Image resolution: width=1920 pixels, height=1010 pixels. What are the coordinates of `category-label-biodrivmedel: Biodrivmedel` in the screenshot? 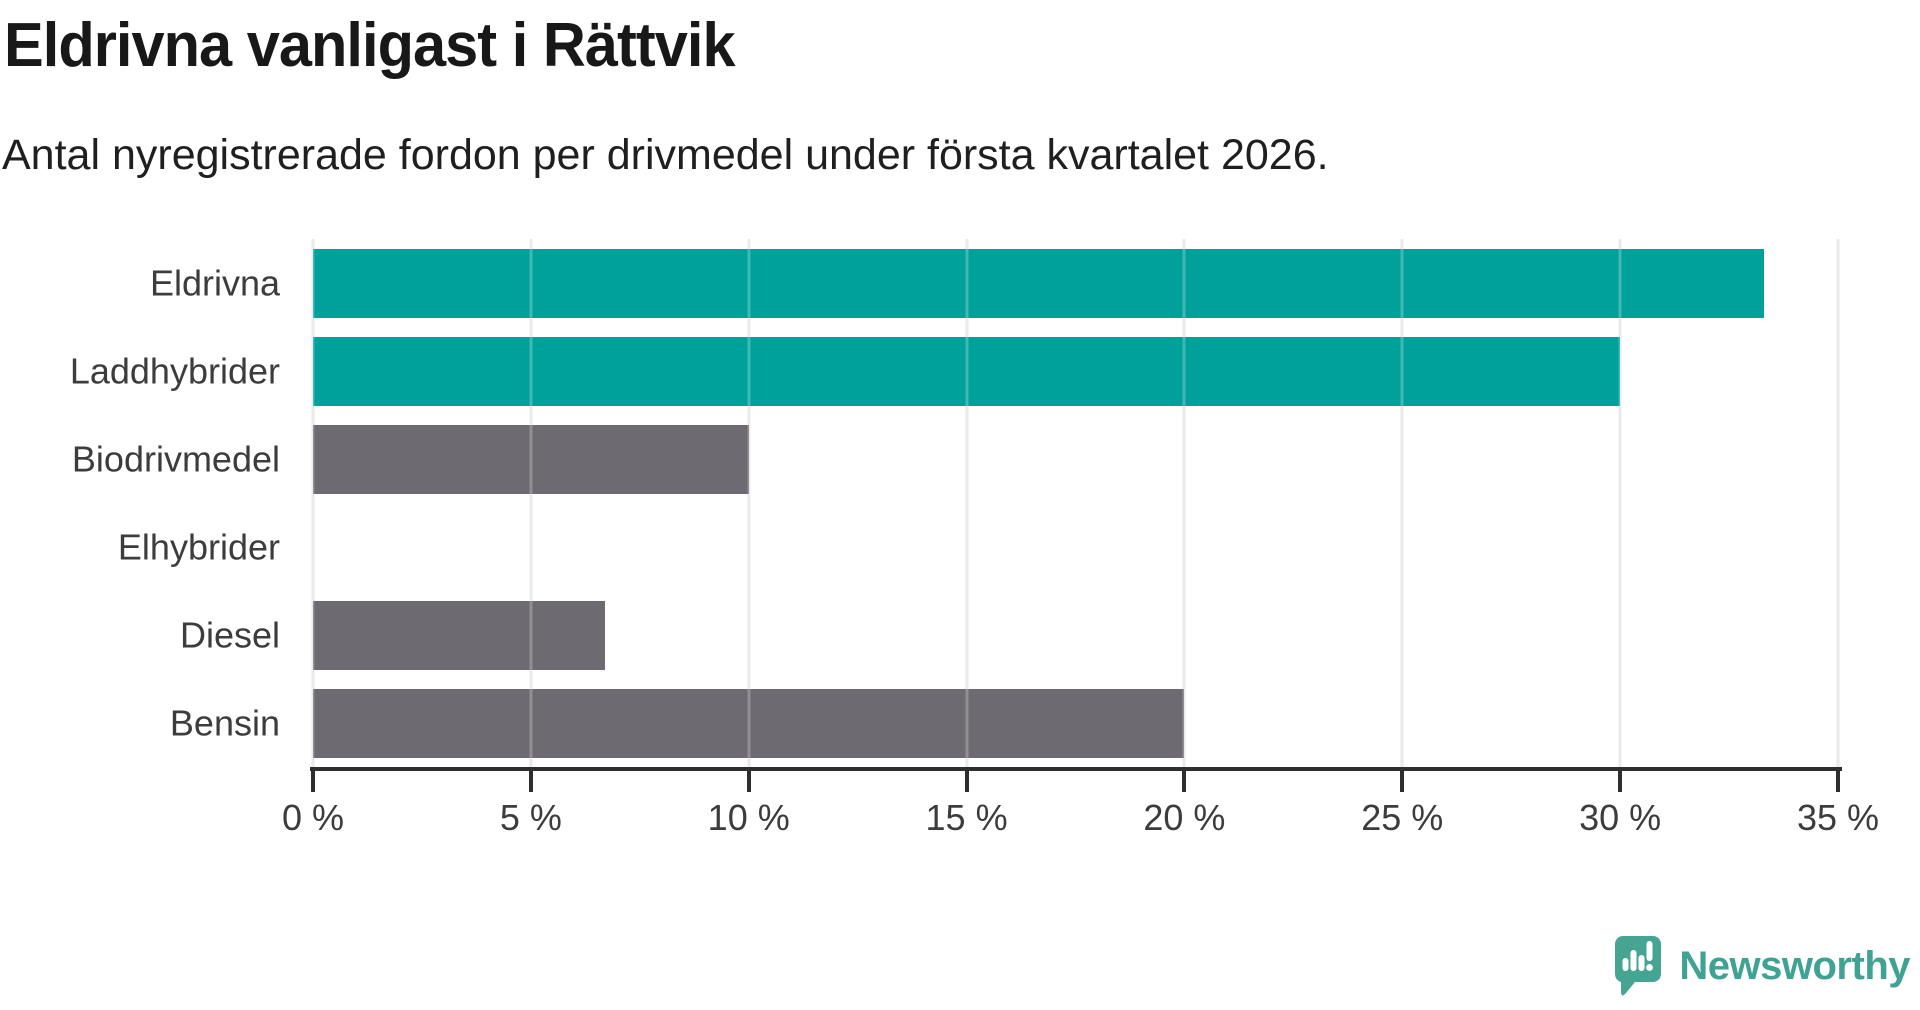 It's located at (175, 459).